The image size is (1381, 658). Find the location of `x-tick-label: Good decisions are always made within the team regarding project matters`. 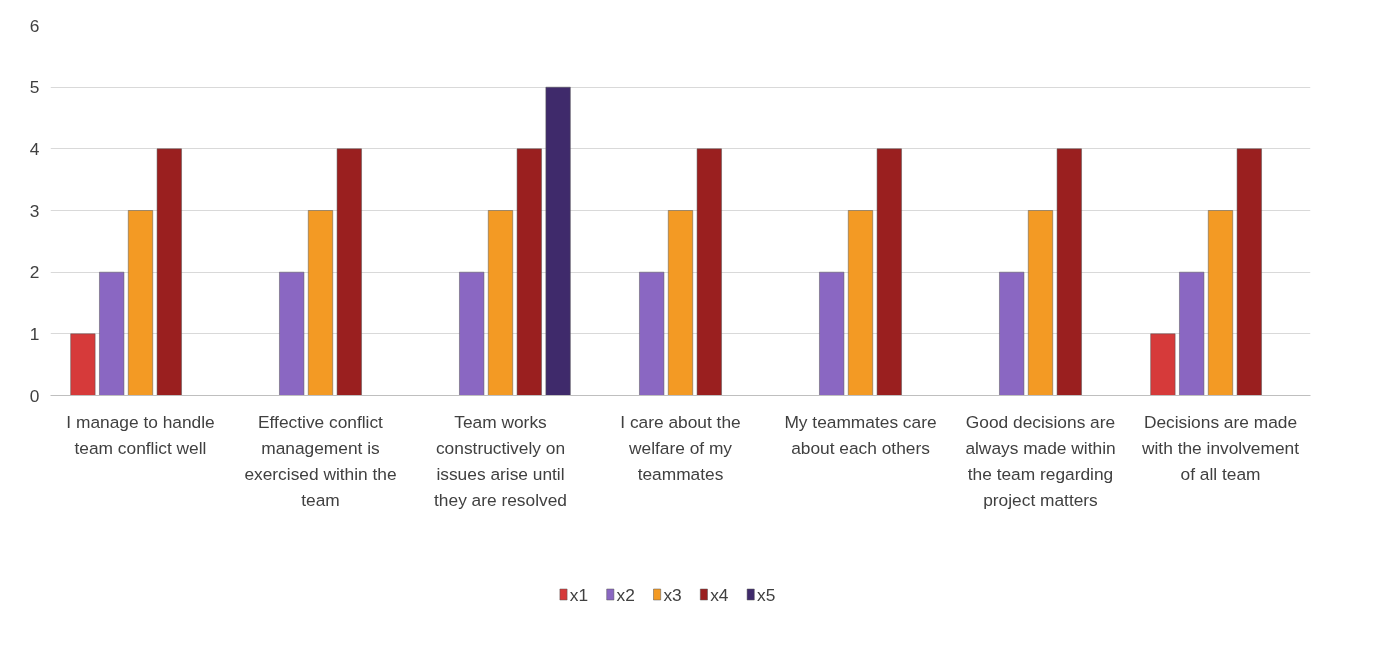

x-tick-label: Good decisions are always made within the team regarding project matters is located at coordinates (1040, 460).